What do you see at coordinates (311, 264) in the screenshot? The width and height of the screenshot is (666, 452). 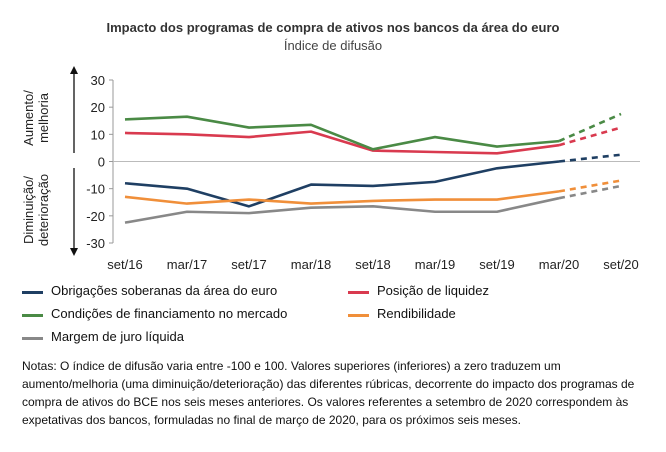 I see `x-tick-label: mar/18` at bounding box center [311, 264].